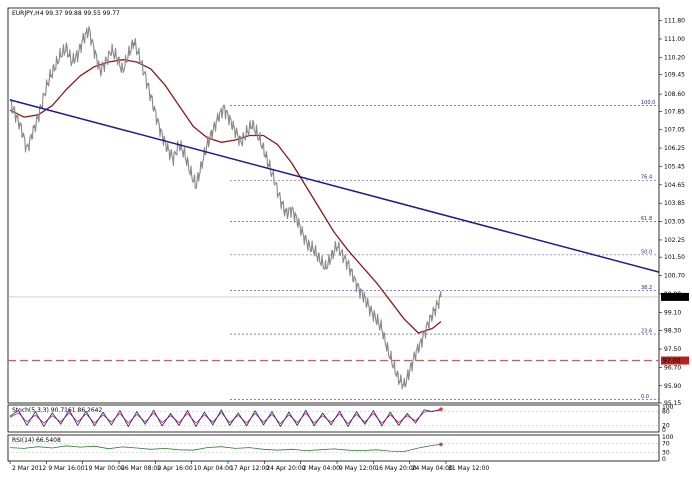 The height and width of the screenshot is (484, 692). I want to click on price-axis-label-21: 95.15, so click(672, 403).